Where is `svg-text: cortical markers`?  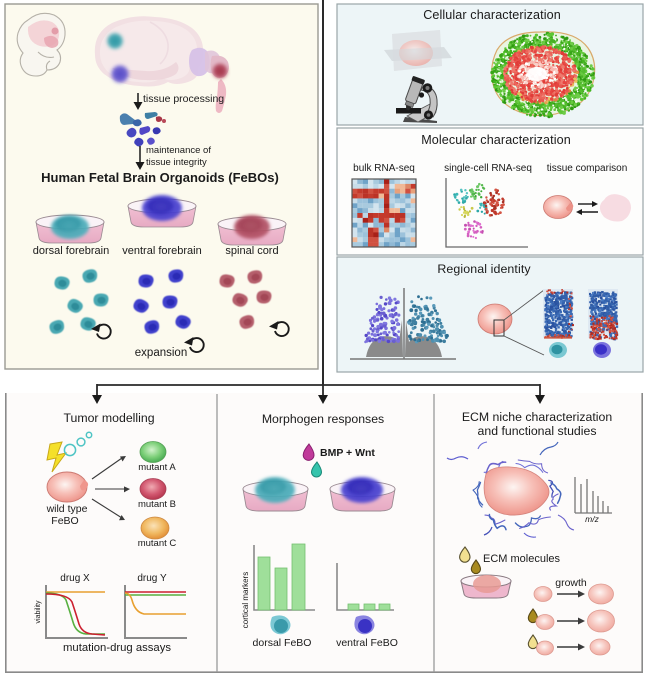
svg-text: cortical markers is located at coordinates (245, 600).